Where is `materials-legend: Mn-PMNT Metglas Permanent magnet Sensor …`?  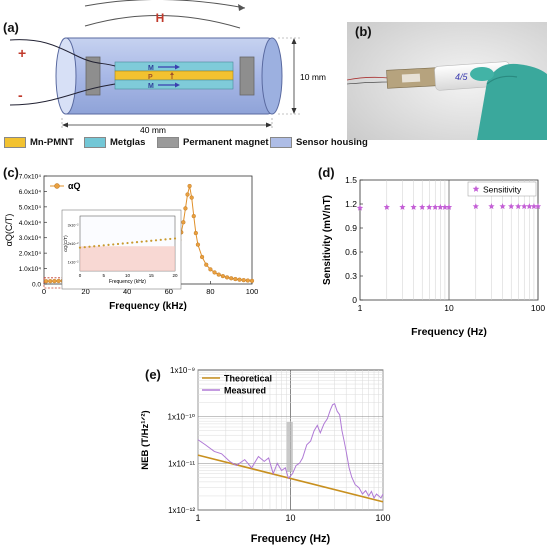
materials-legend: Mn-PMNT Metglas Permanent magnet Sensor … is located at coordinates (214, 144).